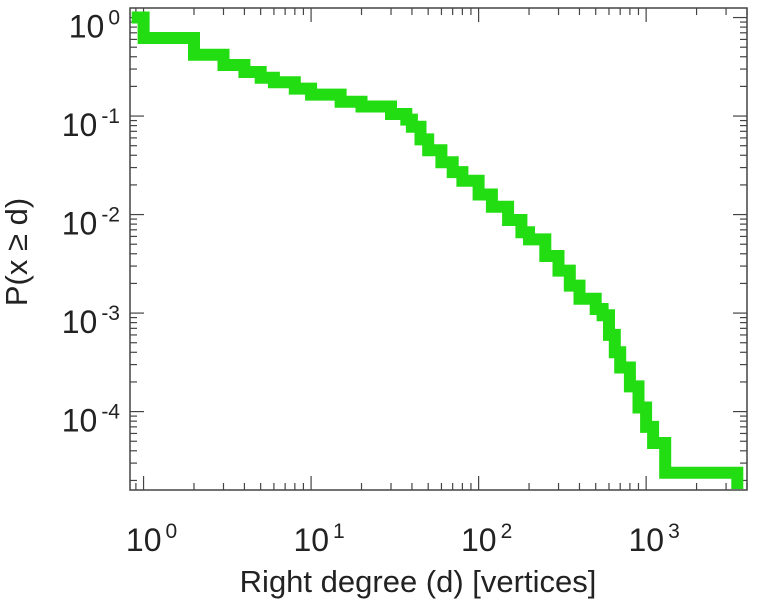 The height and width of the screenshot is (600, 771). What do you see at coordinates (653, 539) in the screenshot?
I see `x-tick-label: 10 3` at bounding box center [653, 539].